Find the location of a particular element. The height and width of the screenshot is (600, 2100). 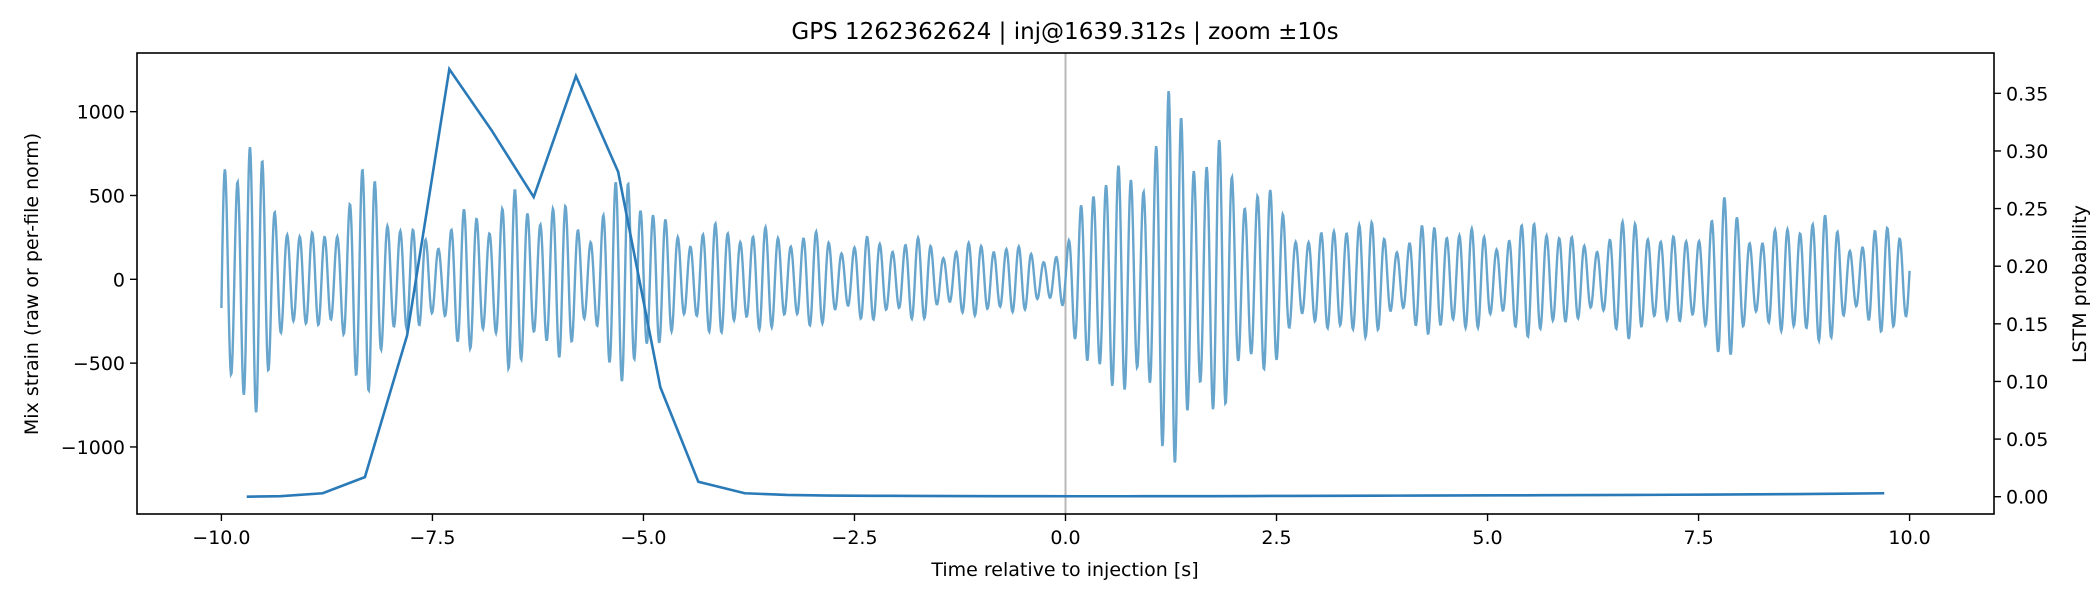

x-tick-label: 10.0 is located at coordinates (1909, 538).